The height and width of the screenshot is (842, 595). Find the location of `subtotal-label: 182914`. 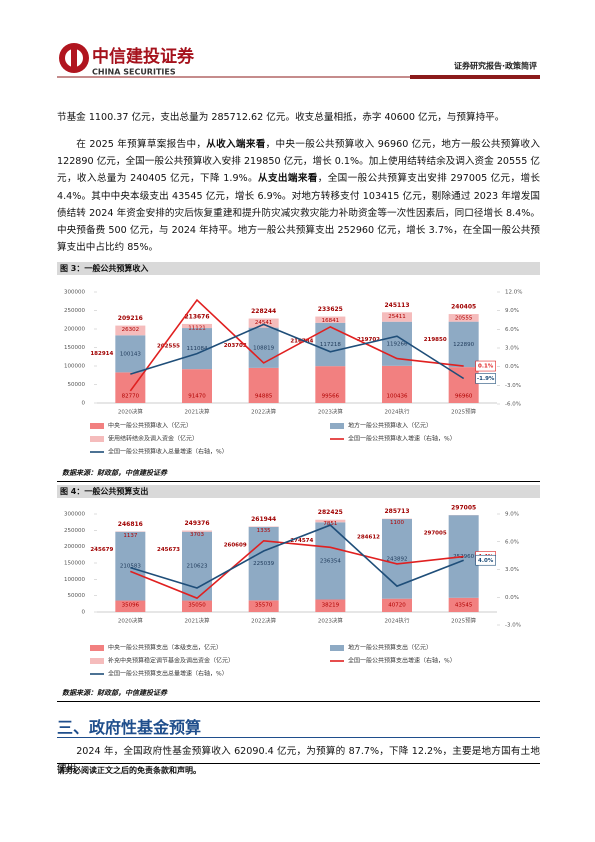

subtotal-label: 182914 is located at coordinates (101, 354).